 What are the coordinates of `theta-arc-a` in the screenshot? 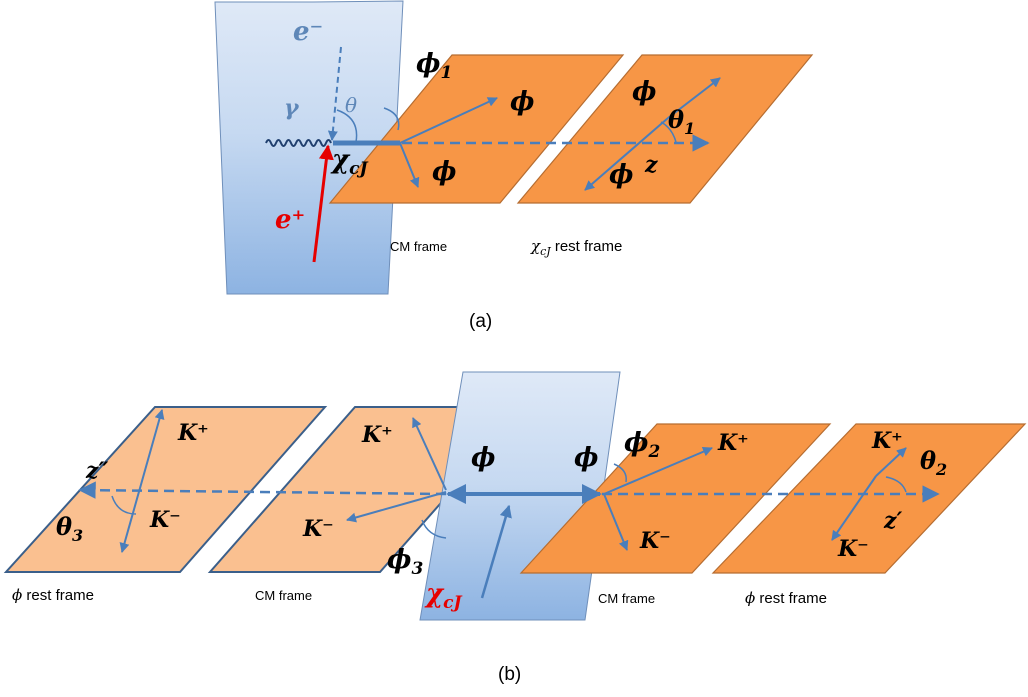 It's located at (347, 126).